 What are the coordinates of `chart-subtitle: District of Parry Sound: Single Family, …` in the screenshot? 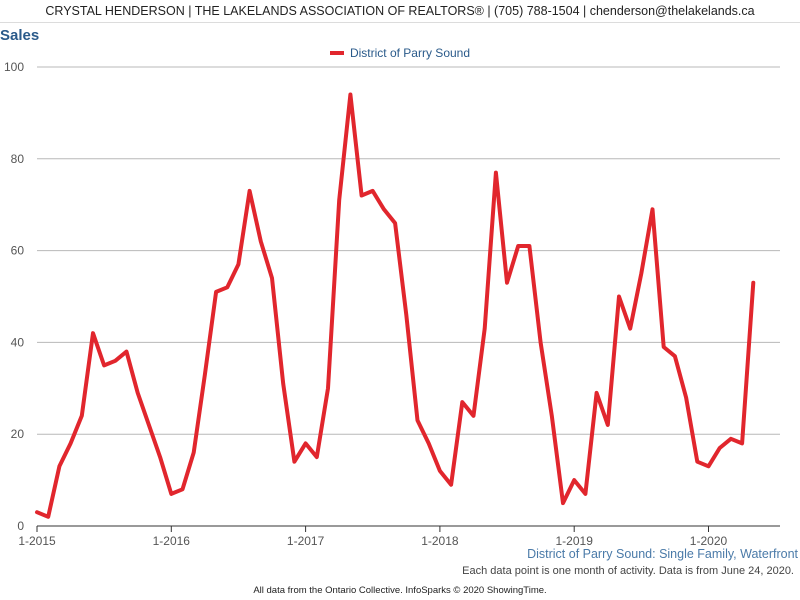 It's located at (662, 554).